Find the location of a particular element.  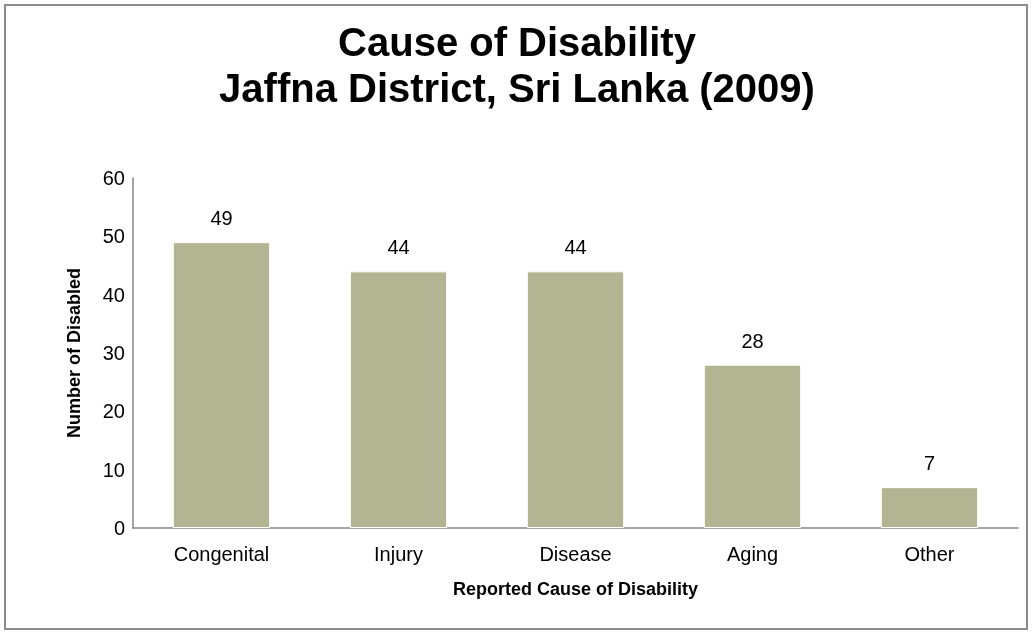

data-label: 49 is located at coordinates (221, 218).